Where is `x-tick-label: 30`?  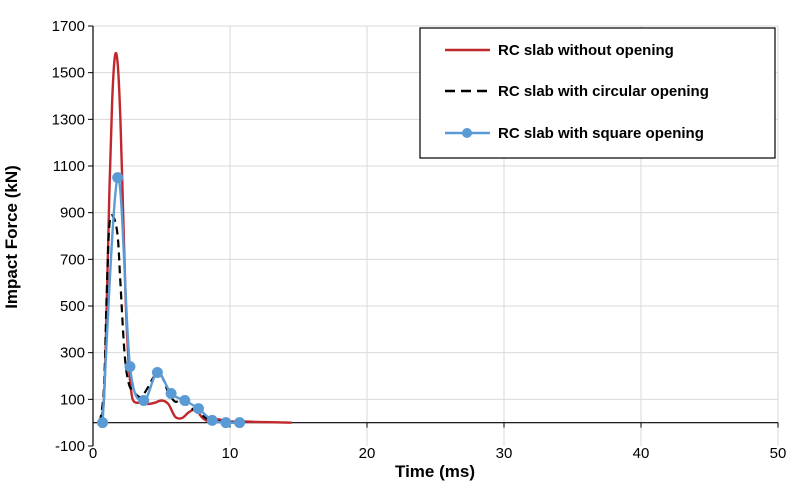 x-tick-label: 30 is located at coordinates (504, 453).